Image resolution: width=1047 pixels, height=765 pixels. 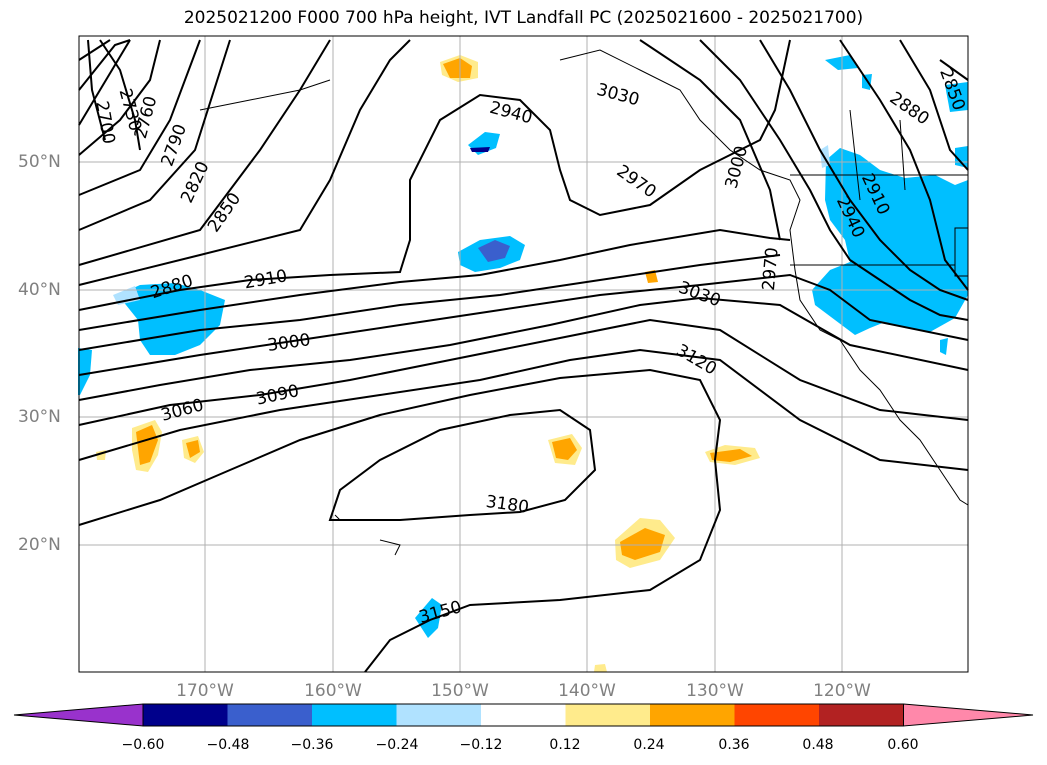 I want to click on colorbar-tick: −0.12, so click(x=481, y=745).